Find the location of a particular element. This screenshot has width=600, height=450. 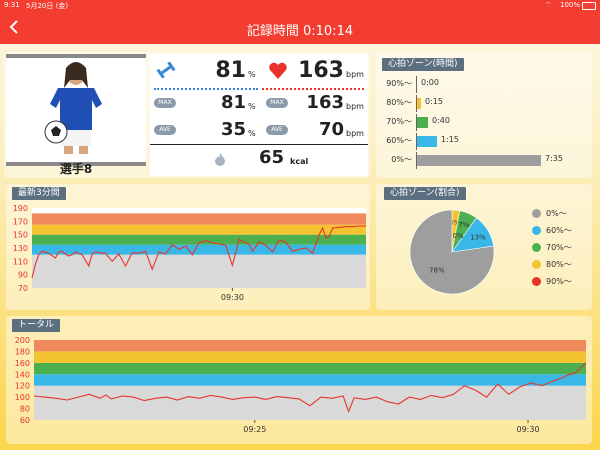

status-date: 5月20日 (金) is located at coordinates (47, 6).